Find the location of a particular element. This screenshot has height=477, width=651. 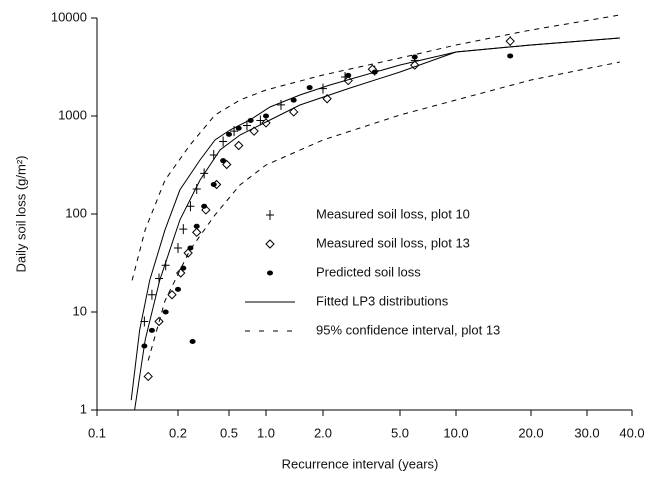

legend-label: Predicted soil loss is located at coordinates (368, 271).